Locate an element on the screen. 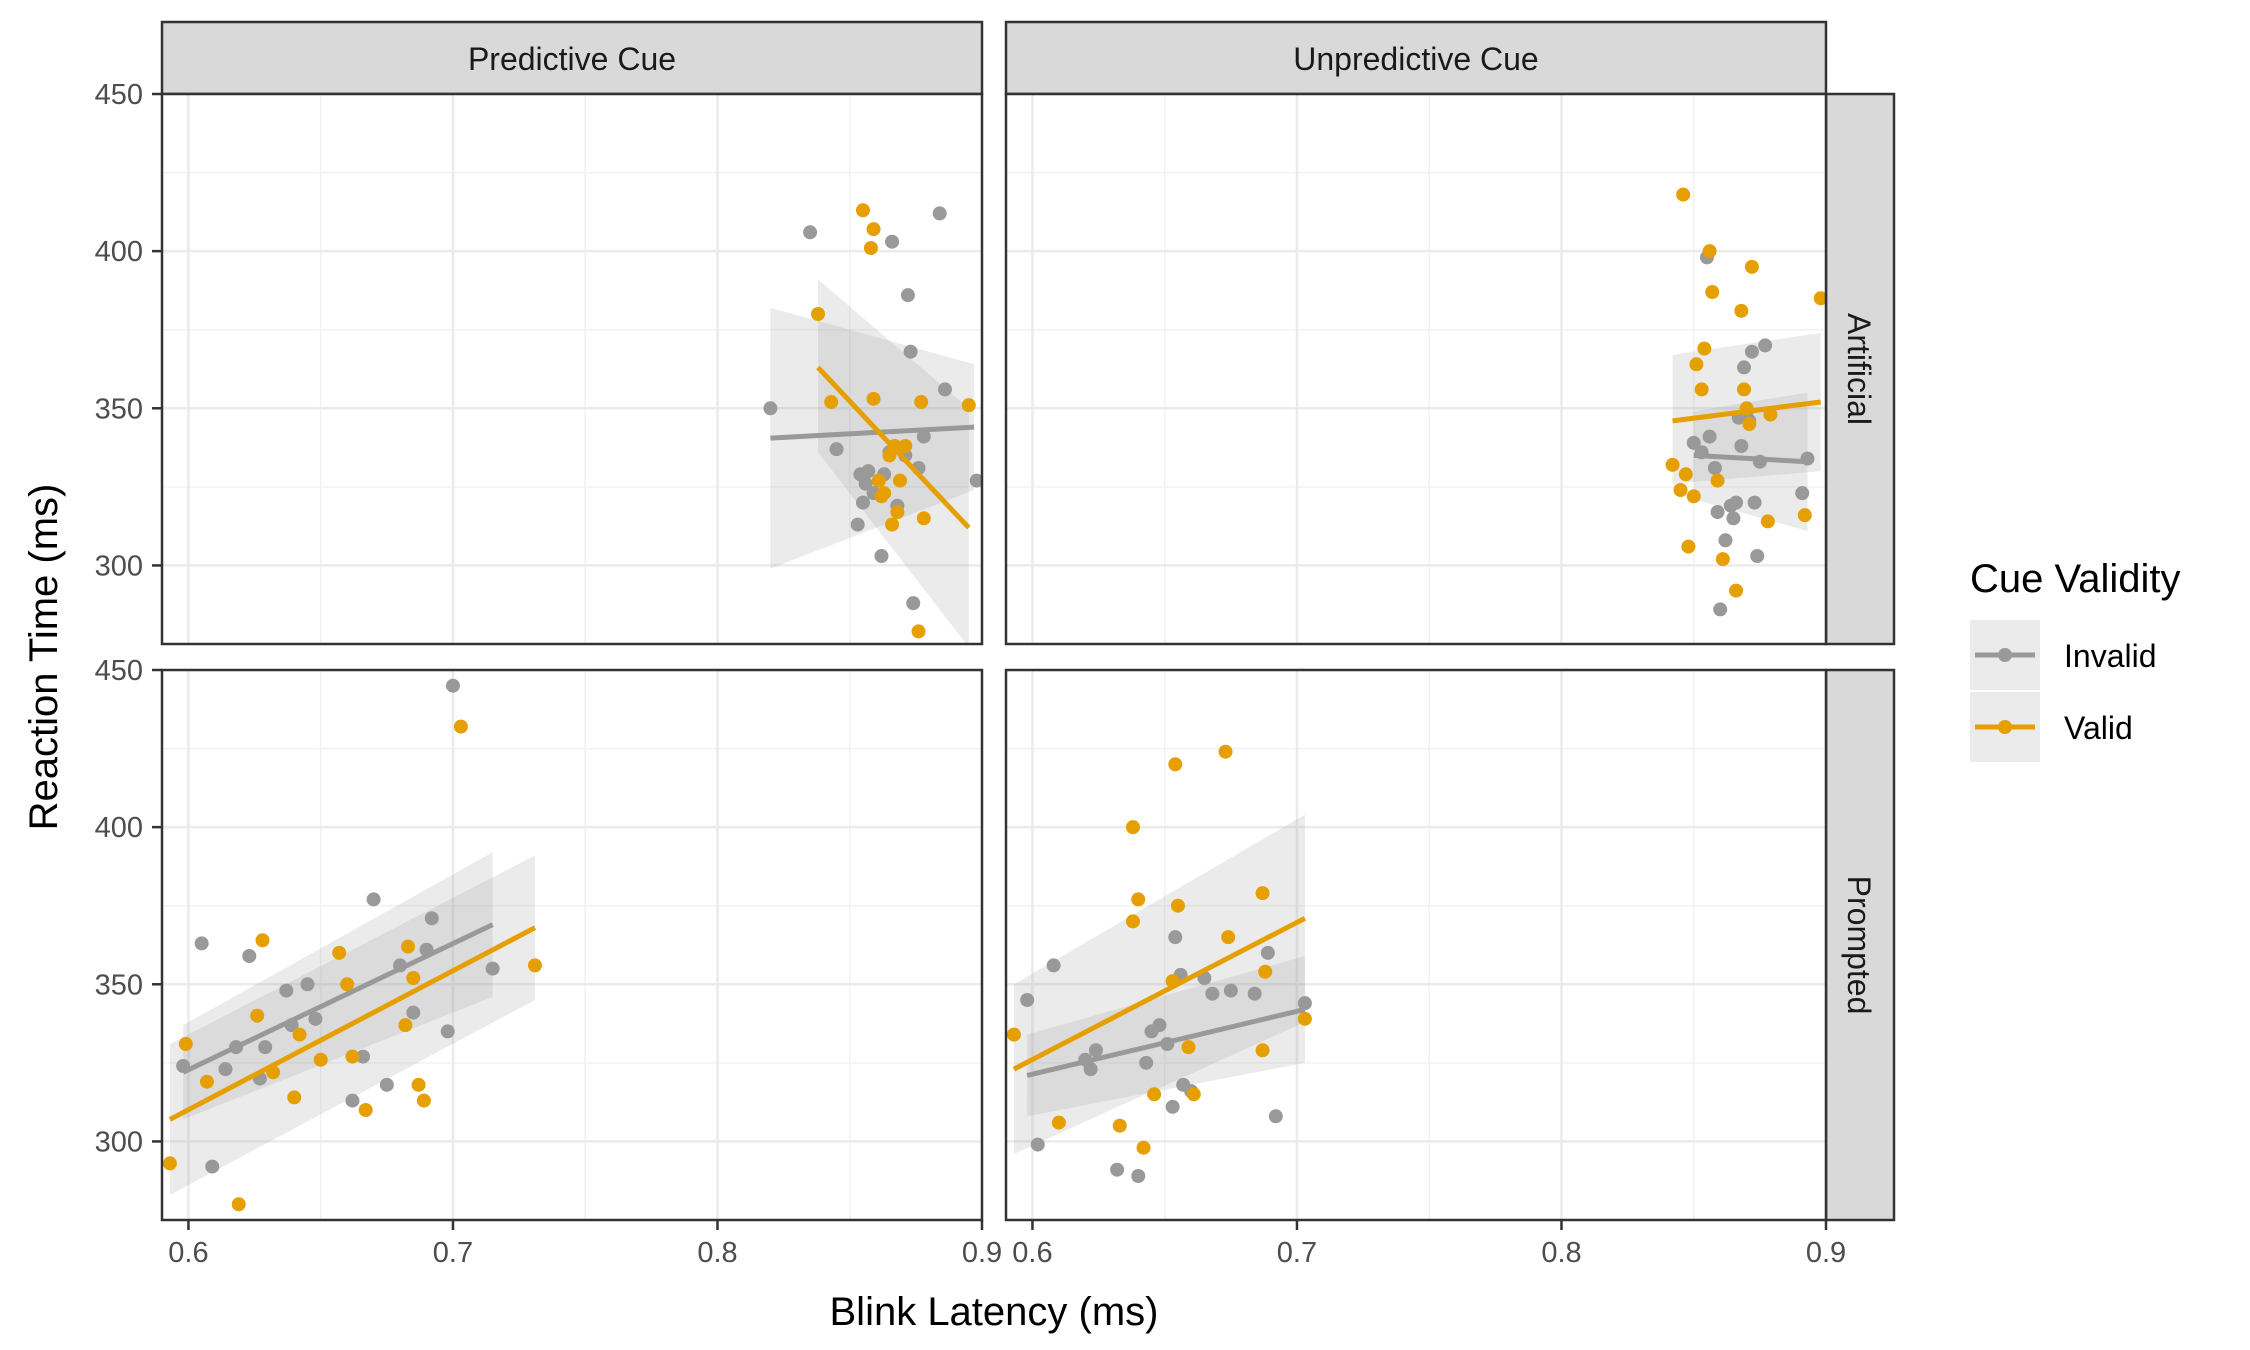 Image resolution: width=2250 pixels, height=1350 pixels. legend-key-valid is located at coordinates (2005, 727).